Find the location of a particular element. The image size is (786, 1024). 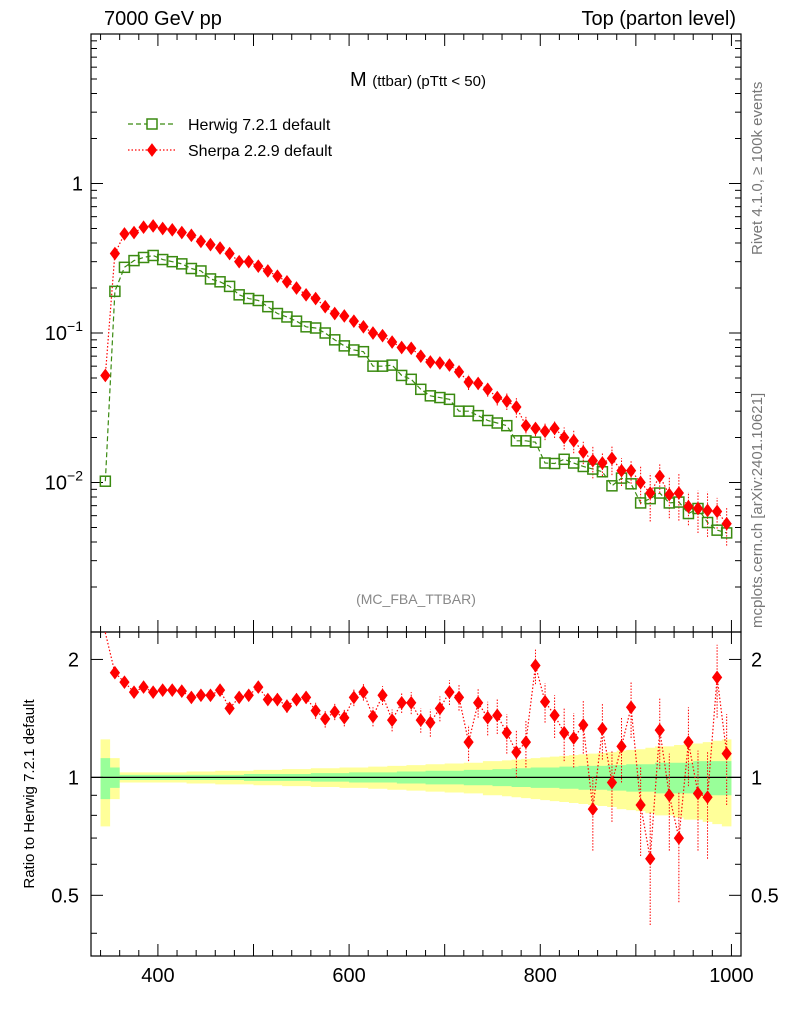

ratio-y-tick-label: 1 is located at coordinates (73, 778).